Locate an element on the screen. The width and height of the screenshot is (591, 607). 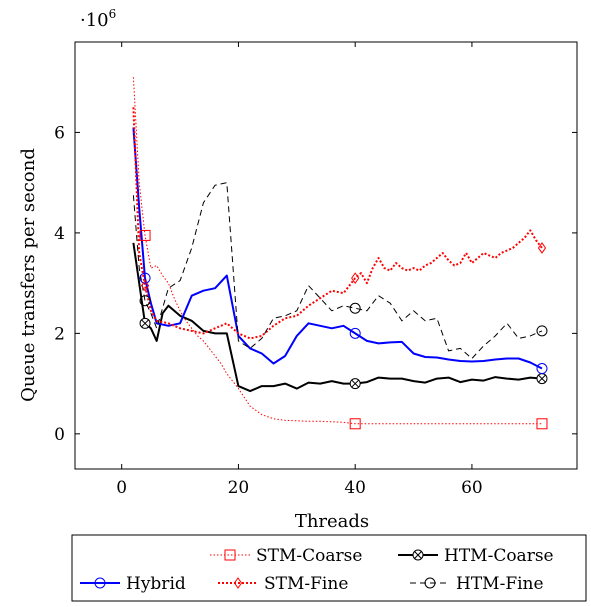
y-tick-label: 2 is located at coordinates (59, 334).